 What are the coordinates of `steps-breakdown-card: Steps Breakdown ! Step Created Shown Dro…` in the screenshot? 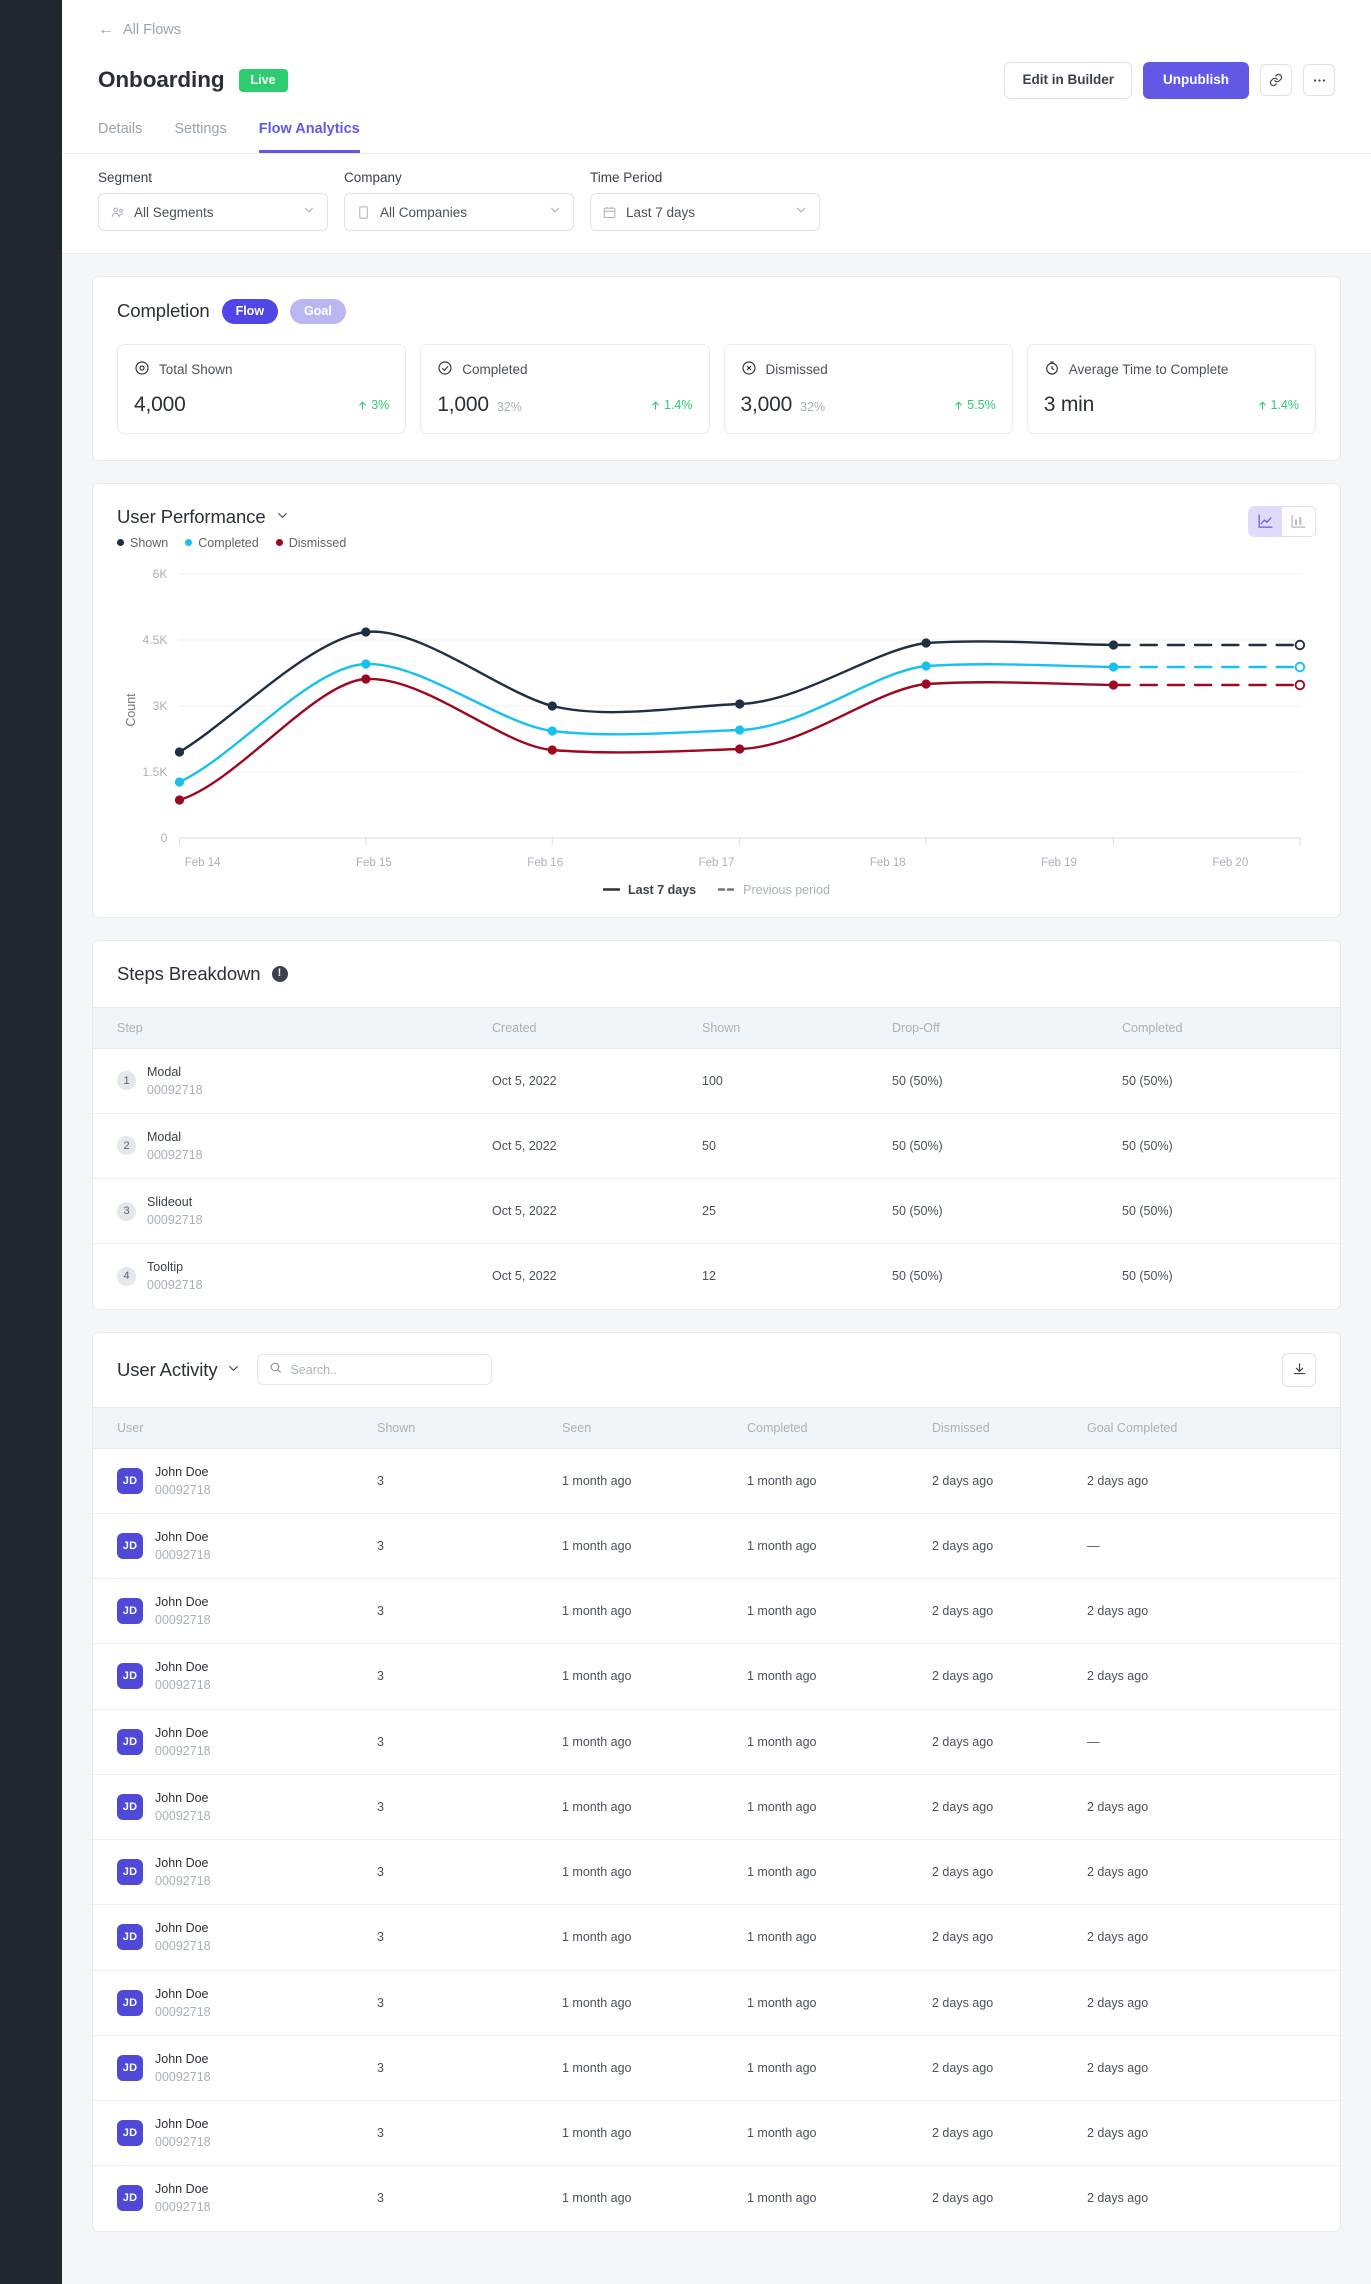 It's located at (716, 1124).